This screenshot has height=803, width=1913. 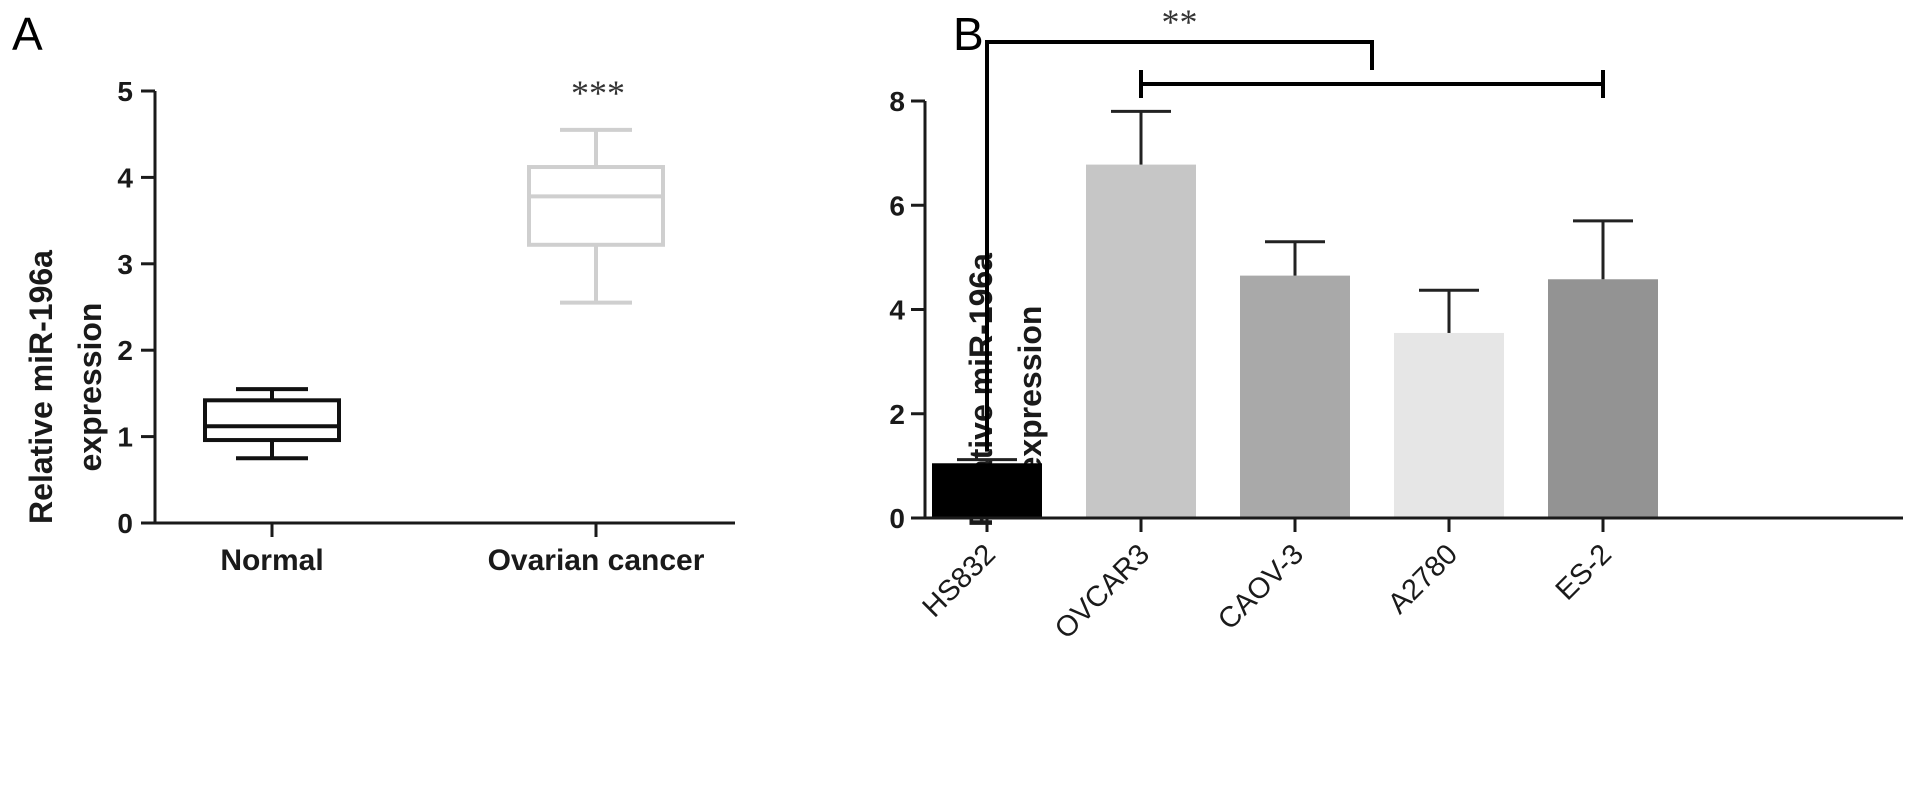 I want to click on panel-a-y-axis-label-line2: expression, so click(x=90, y=387).